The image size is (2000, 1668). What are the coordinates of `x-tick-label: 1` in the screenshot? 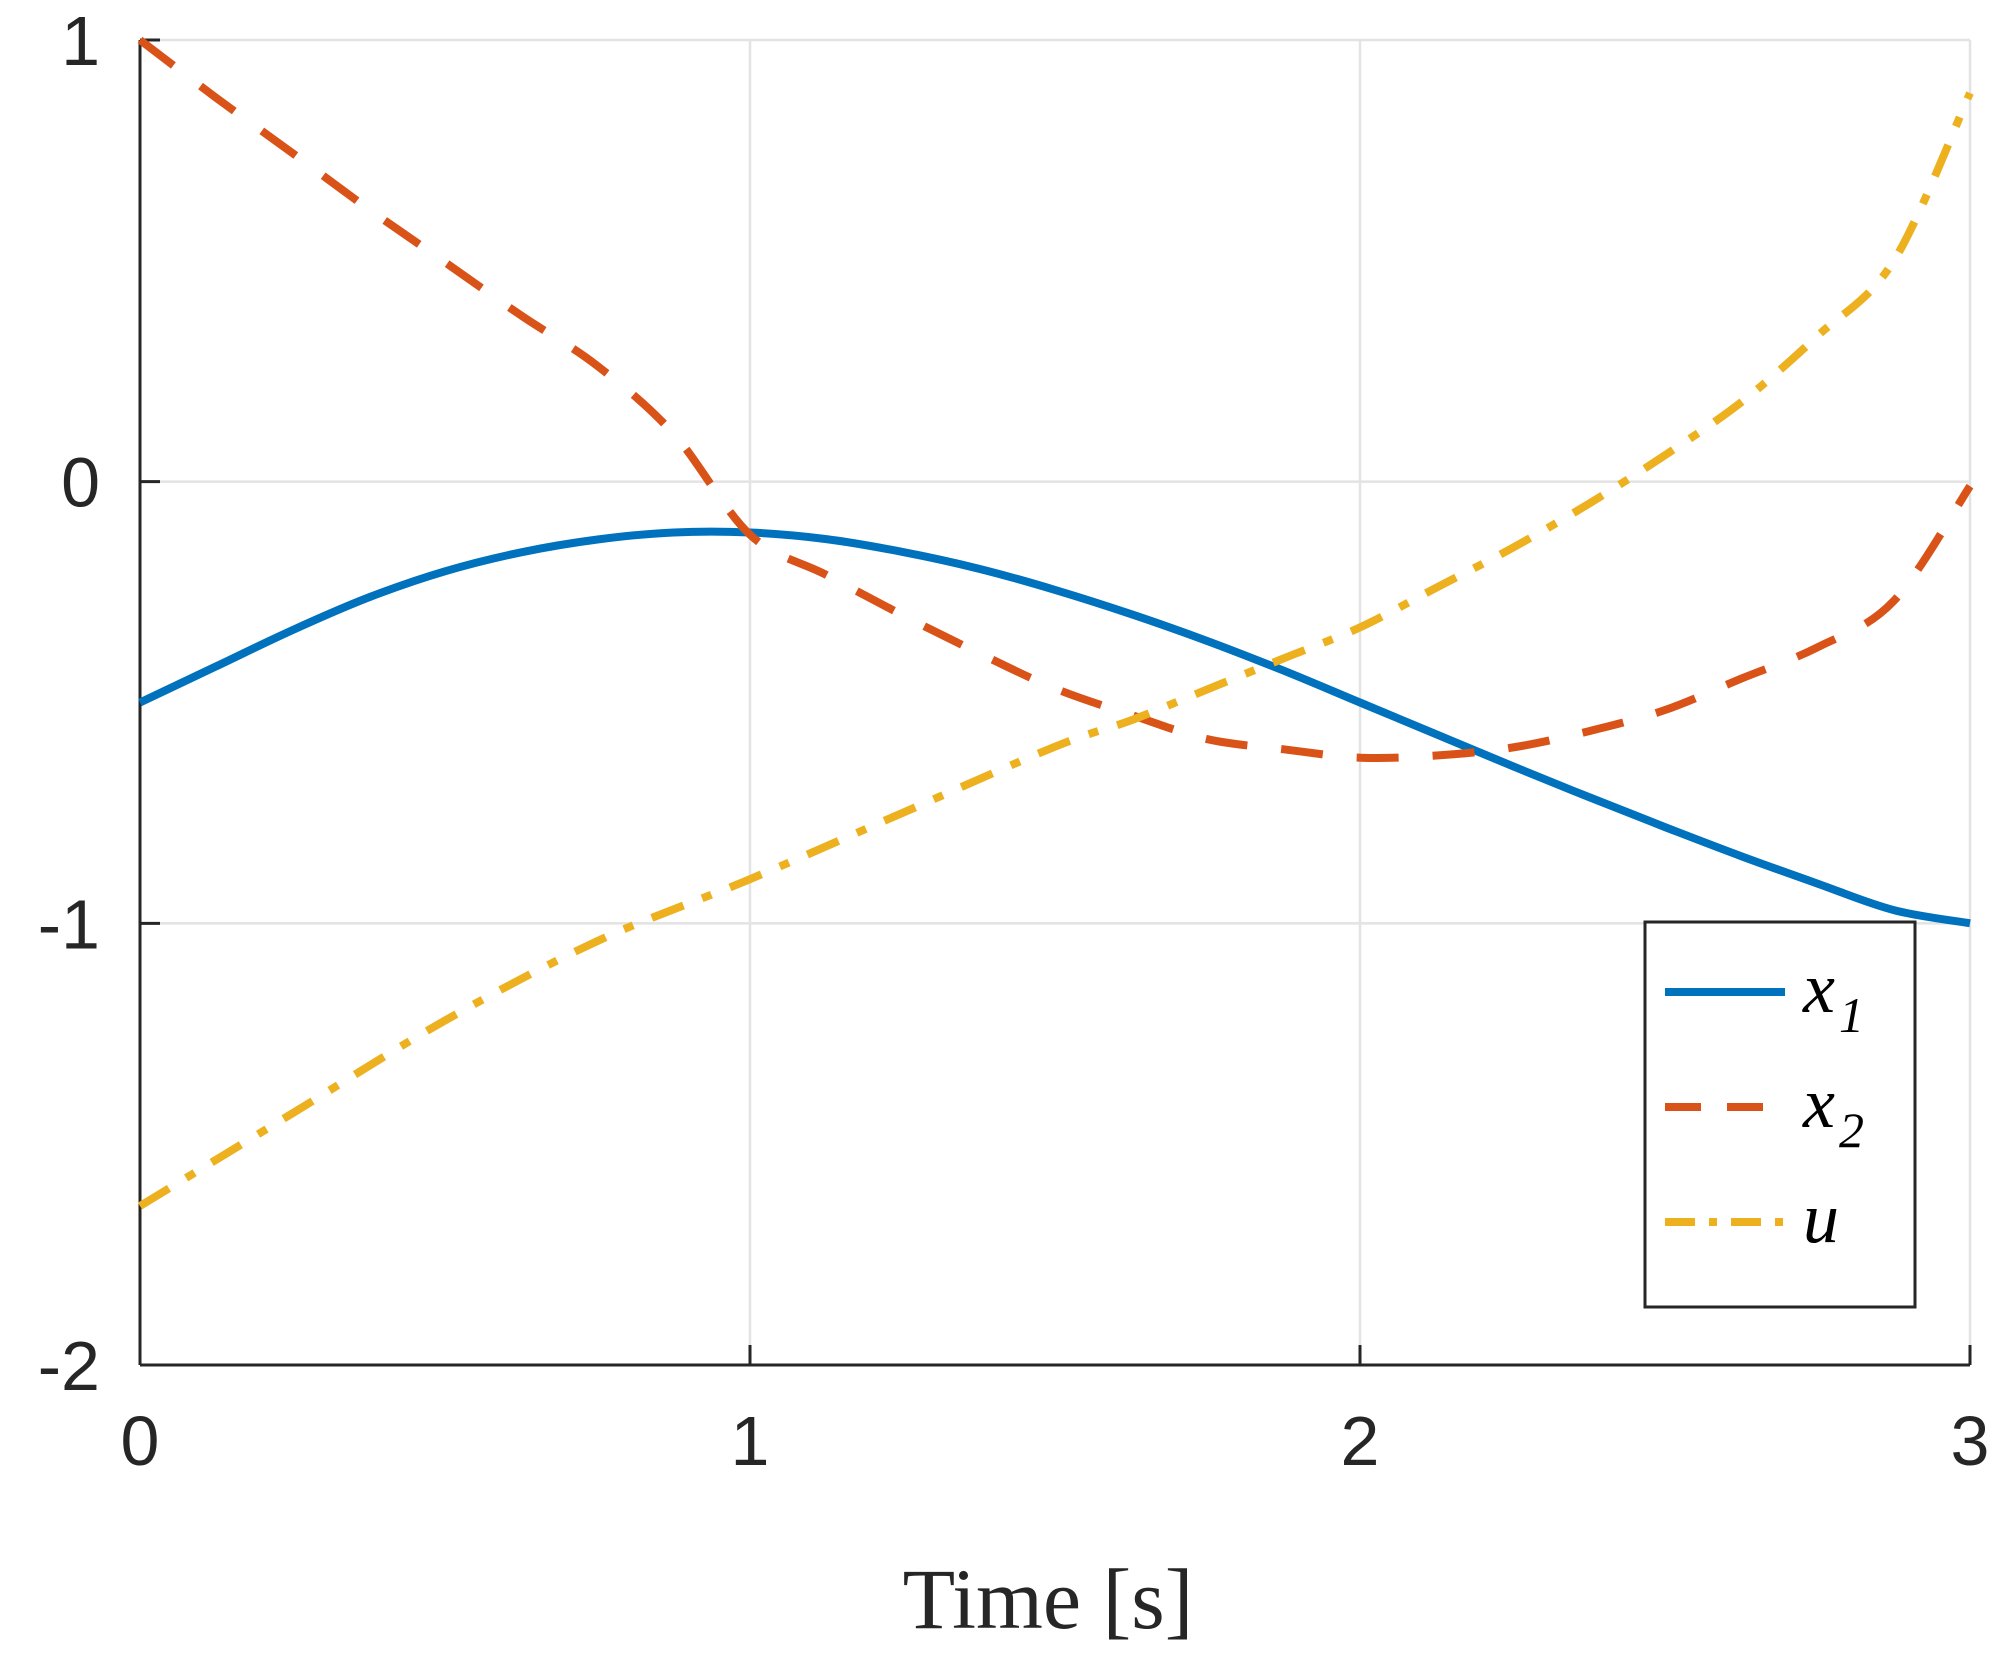 It's located at (750, 1441).